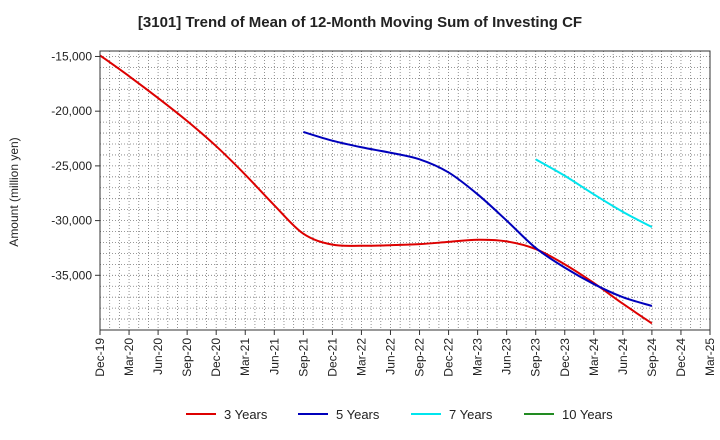  What do you see at coordinates (71, 221) in the screenshot?
I see `y-tick-label: -30,000` at bounding box center [71, 221].